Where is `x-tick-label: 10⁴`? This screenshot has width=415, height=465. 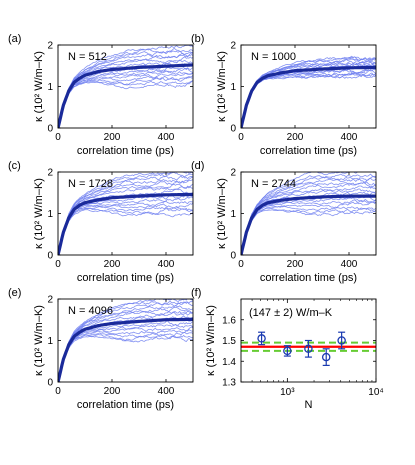
x-tick-label: 10⁴ is located at coordinates (375, 392).